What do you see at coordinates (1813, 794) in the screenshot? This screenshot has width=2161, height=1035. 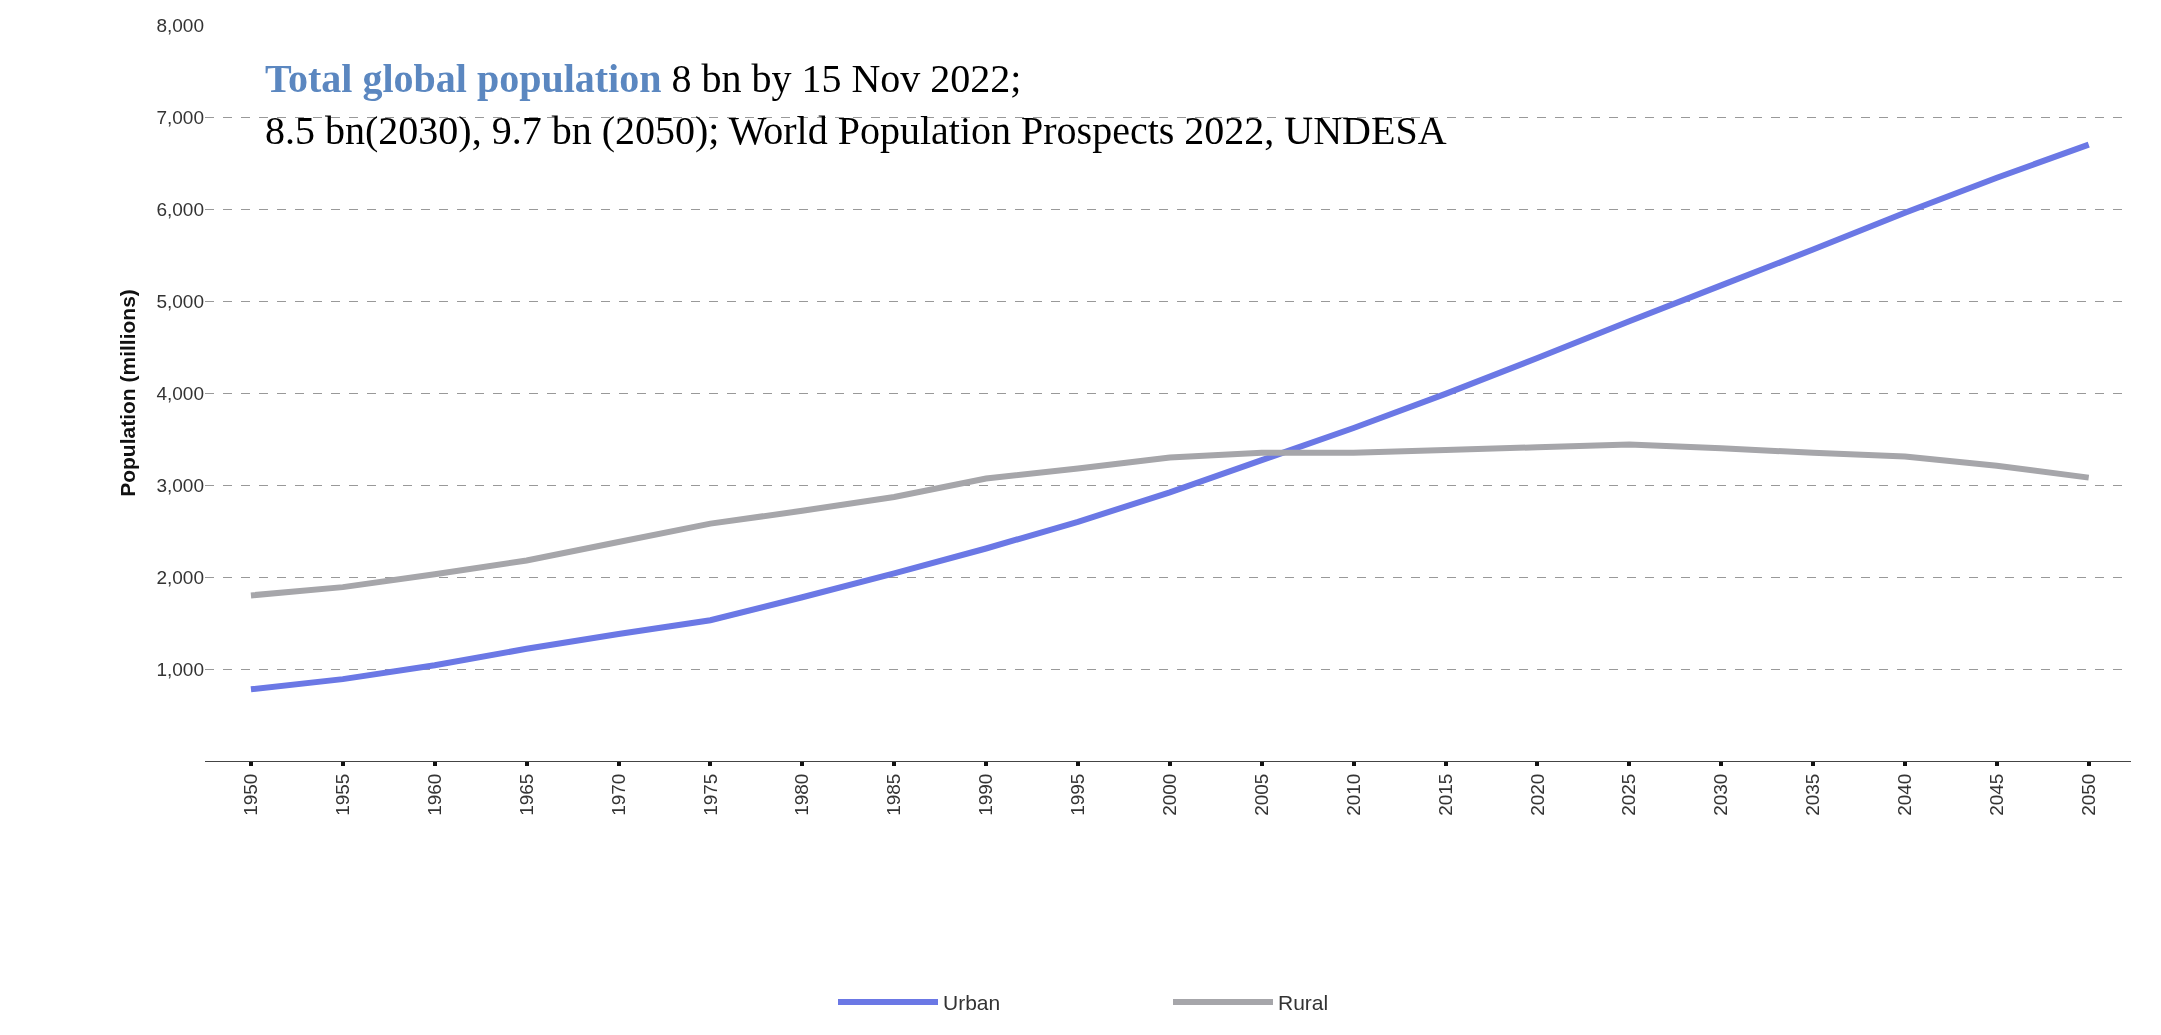 I see `x-tick-label: 2035` at bounding box center [1813, 794].